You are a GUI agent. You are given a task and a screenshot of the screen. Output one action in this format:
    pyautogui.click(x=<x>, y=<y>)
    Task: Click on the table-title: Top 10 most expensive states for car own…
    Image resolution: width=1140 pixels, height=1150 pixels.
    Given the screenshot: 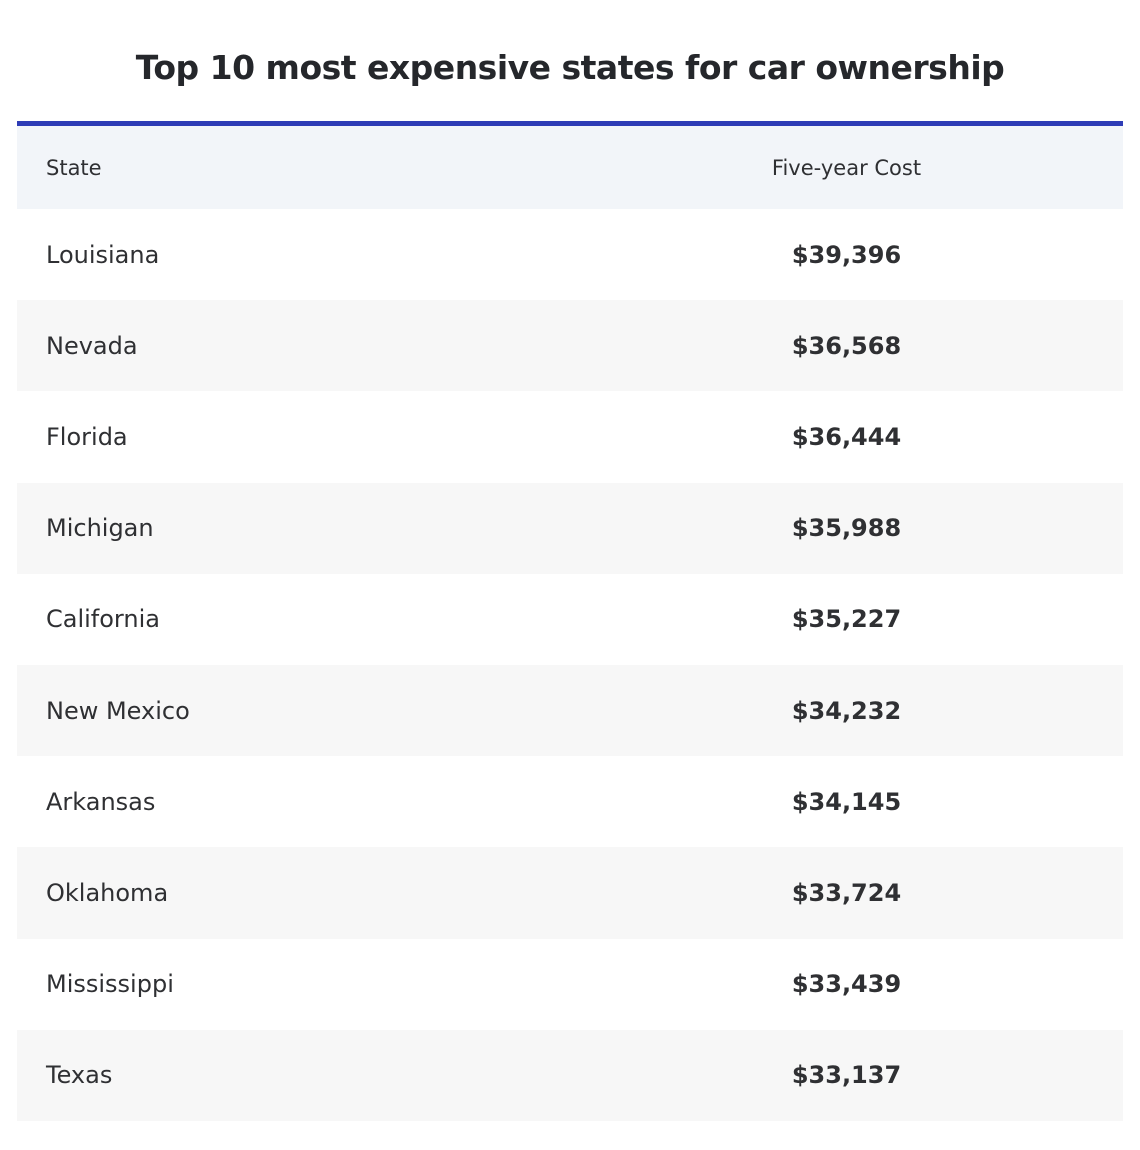 What is the action you would take?
    pyautogui.click(x=570, y=67)
    